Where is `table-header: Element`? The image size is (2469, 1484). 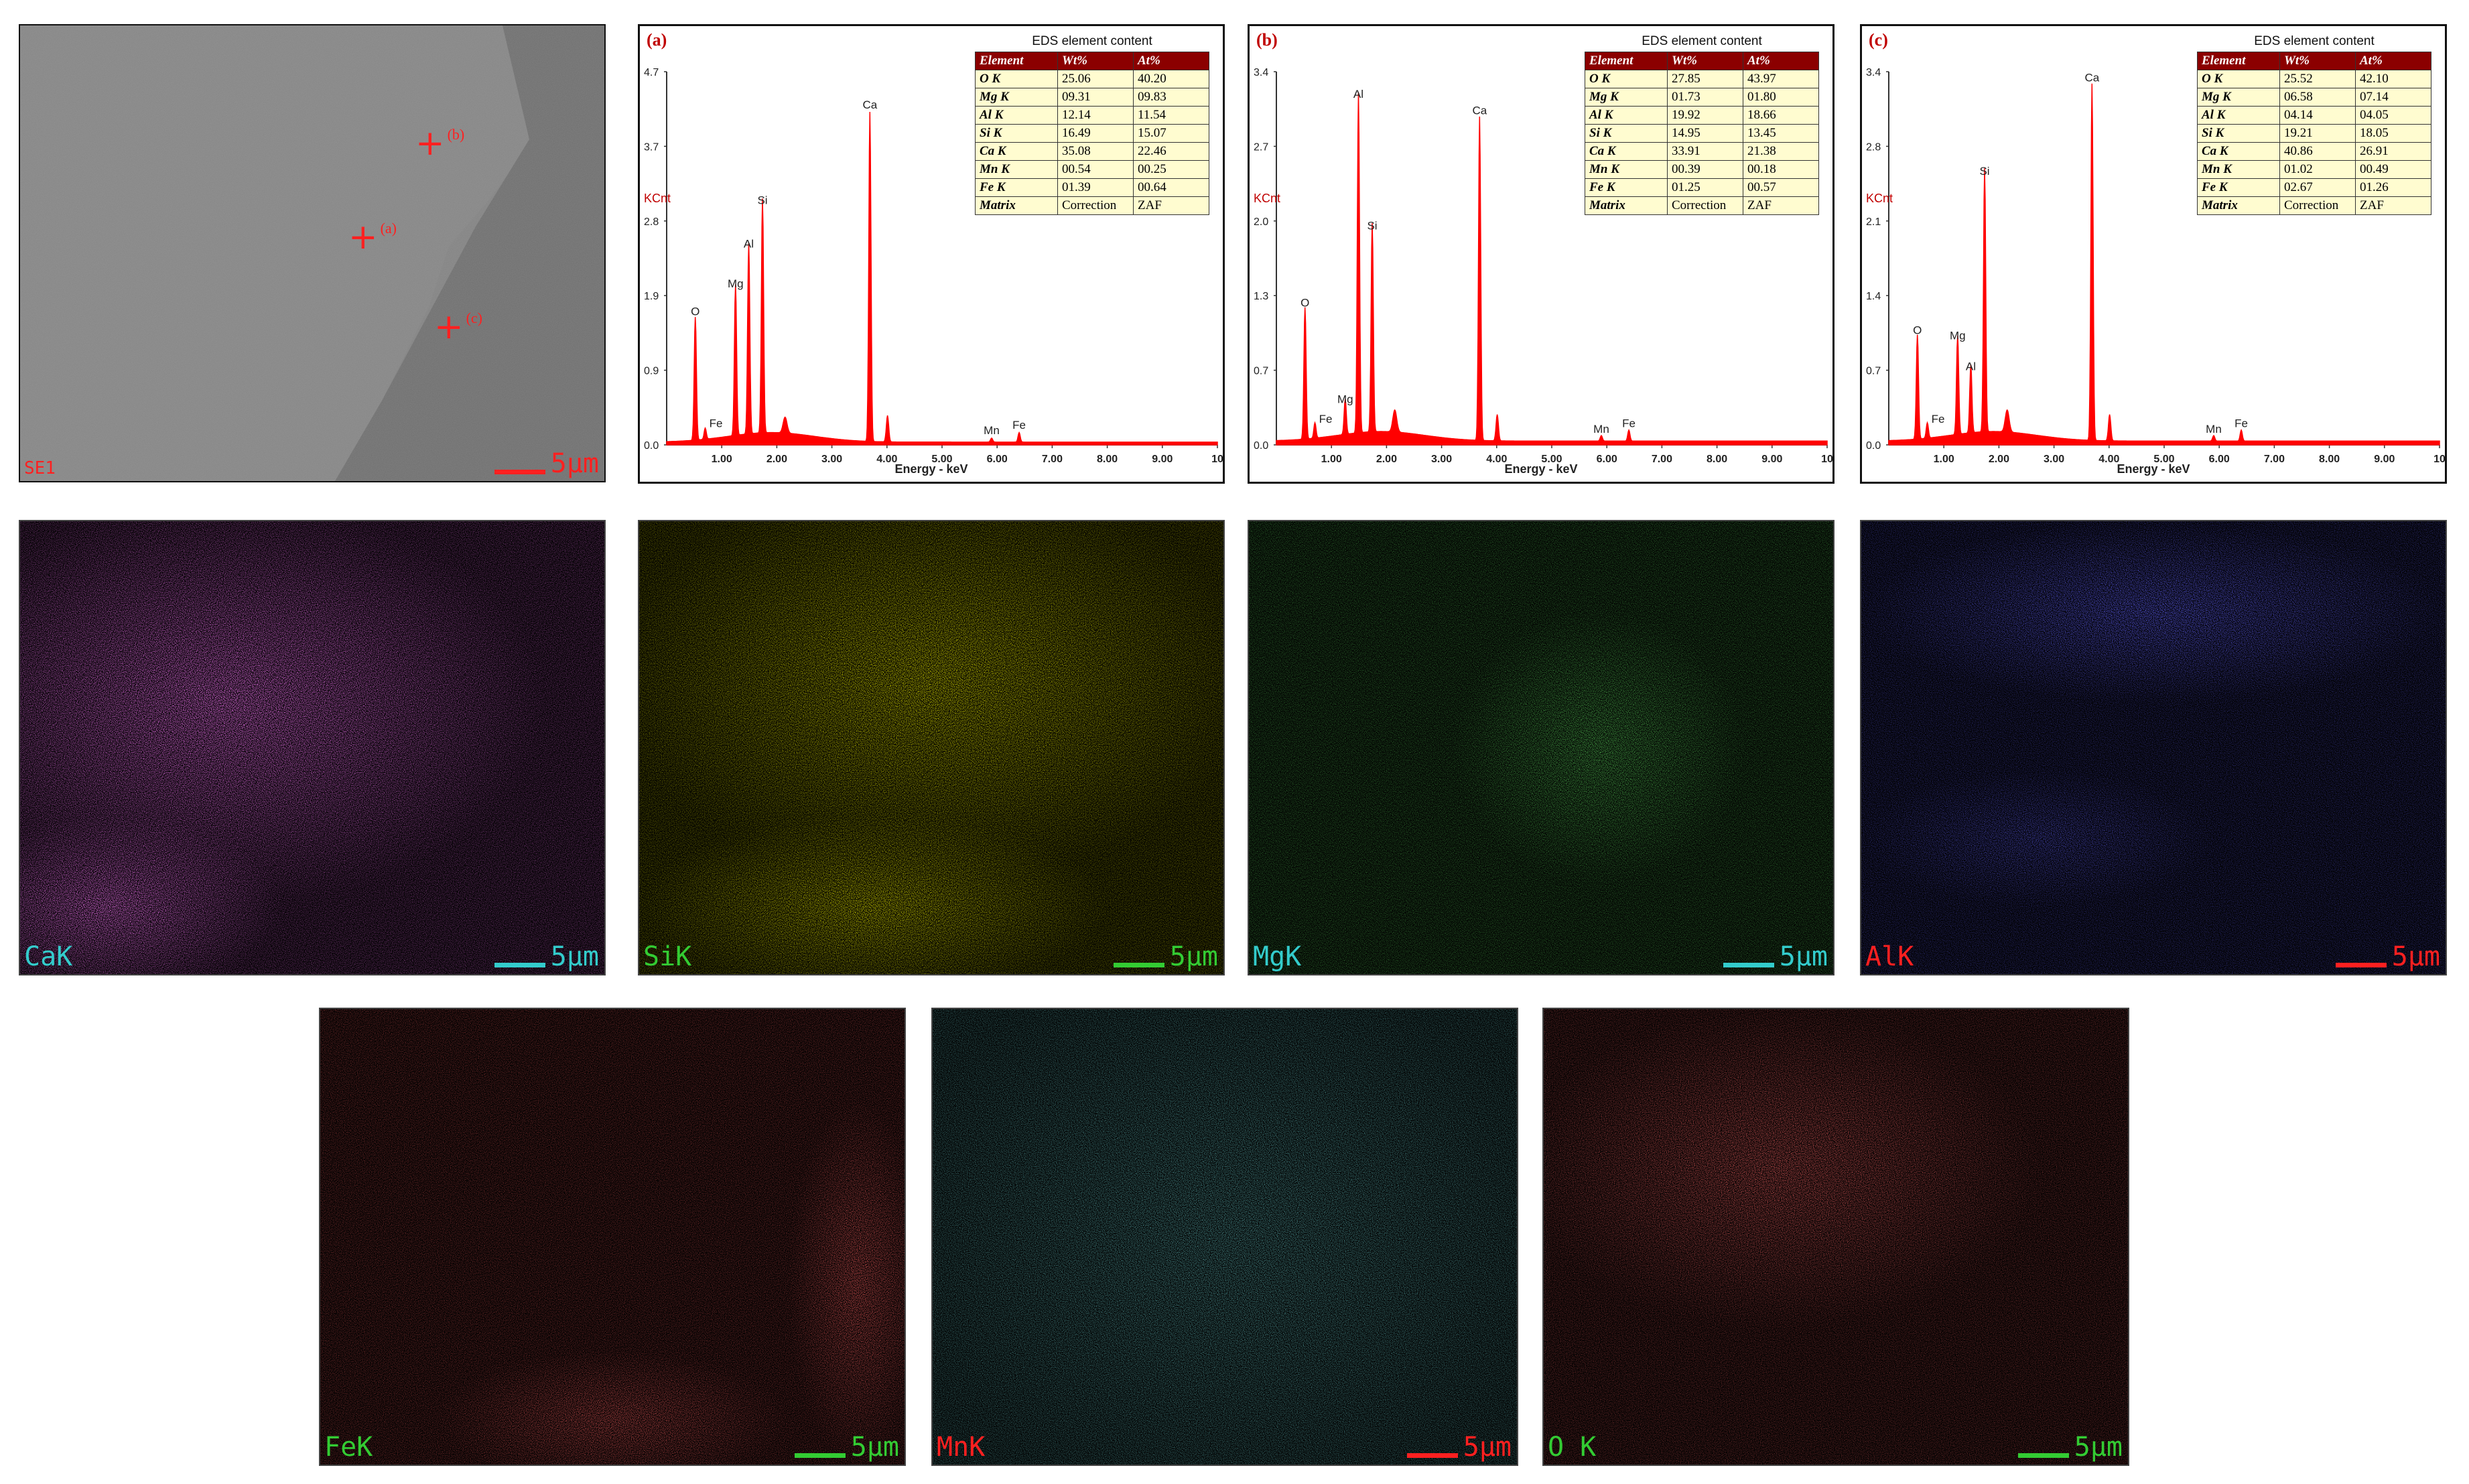
table-header: Element is located at coordinates (1016, 61).